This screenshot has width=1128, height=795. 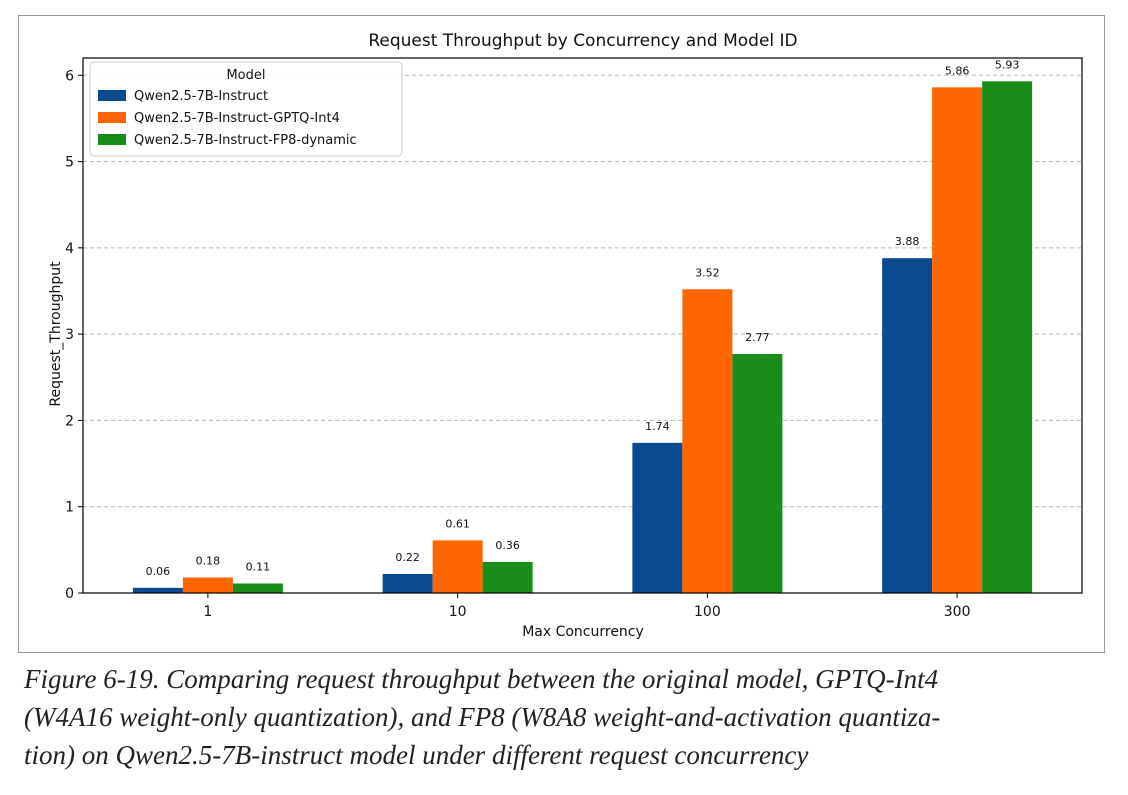 What do you see at coordinates (69, 335) in the screenshot?
I see `y-tick-label: 3` at bounding box center [69, 335].